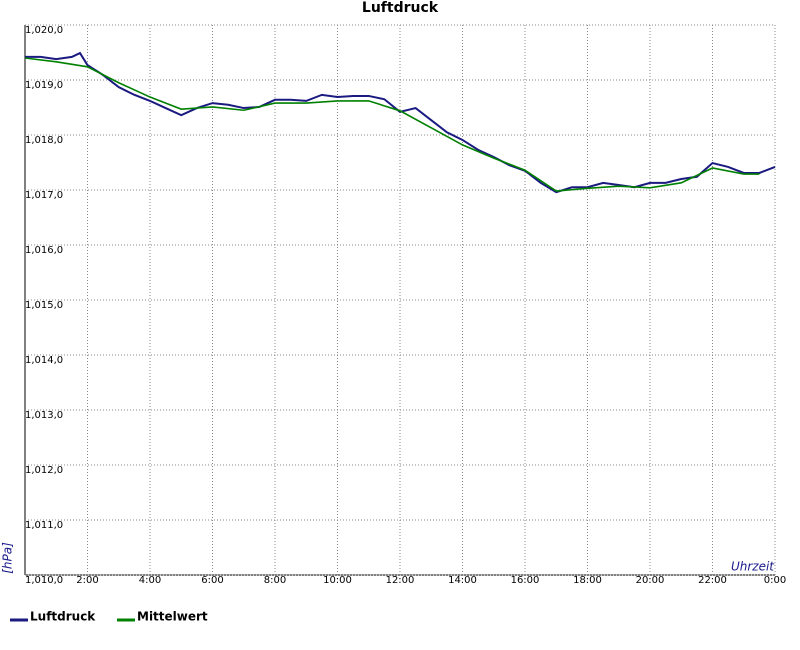 This screenshot has height=650, width=800. I want to click on x-tick-label: 16:00, so click(525, 580).